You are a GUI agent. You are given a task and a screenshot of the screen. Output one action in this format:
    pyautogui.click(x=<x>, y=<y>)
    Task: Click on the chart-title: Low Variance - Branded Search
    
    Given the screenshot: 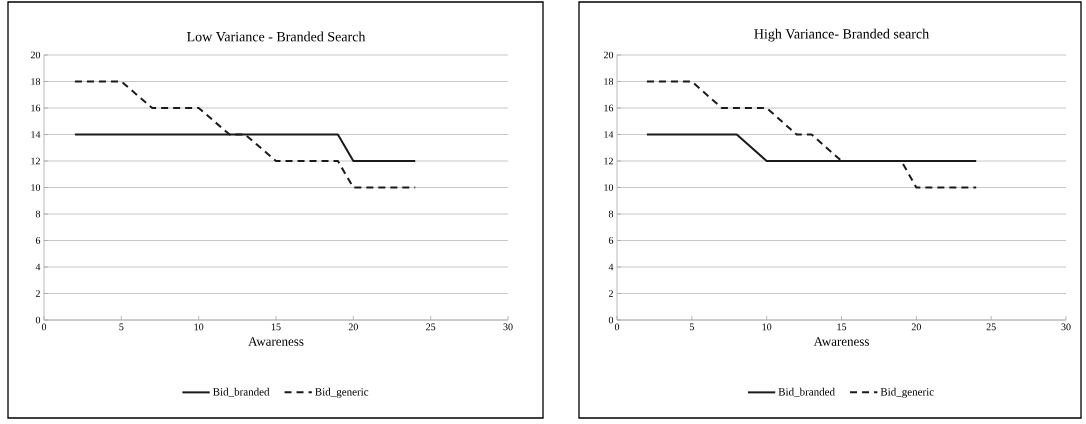 What is the action you would take?
    pyautogui.click(x=276, y=36)
    